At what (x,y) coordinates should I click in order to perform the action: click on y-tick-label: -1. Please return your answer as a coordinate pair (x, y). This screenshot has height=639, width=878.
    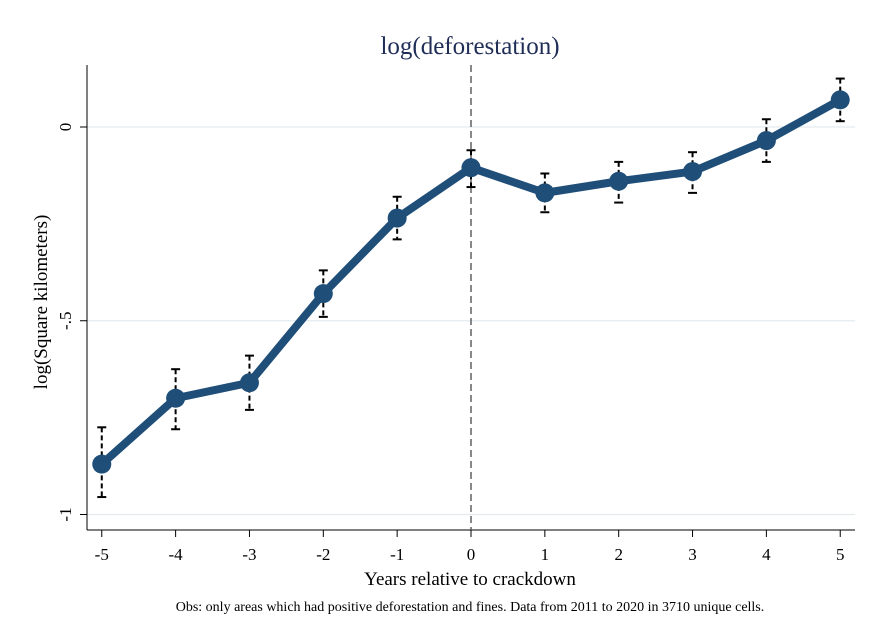
    Looking at the image, I should click on (65, 514).